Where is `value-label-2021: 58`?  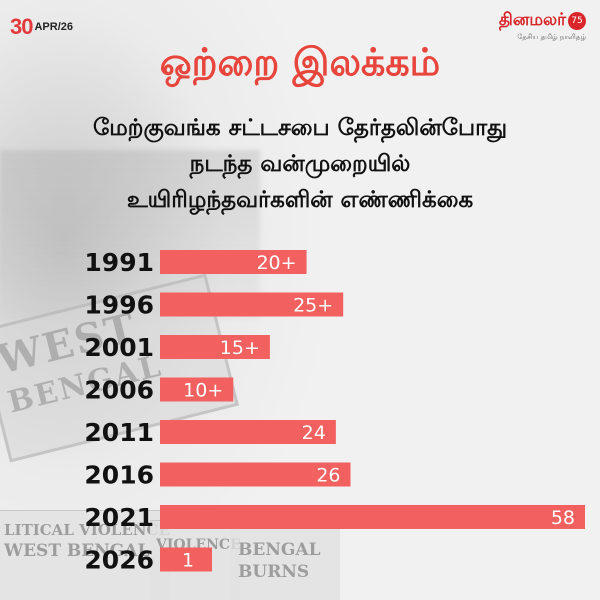 value-label-2021: 58 is located at coordinates (563, 518).